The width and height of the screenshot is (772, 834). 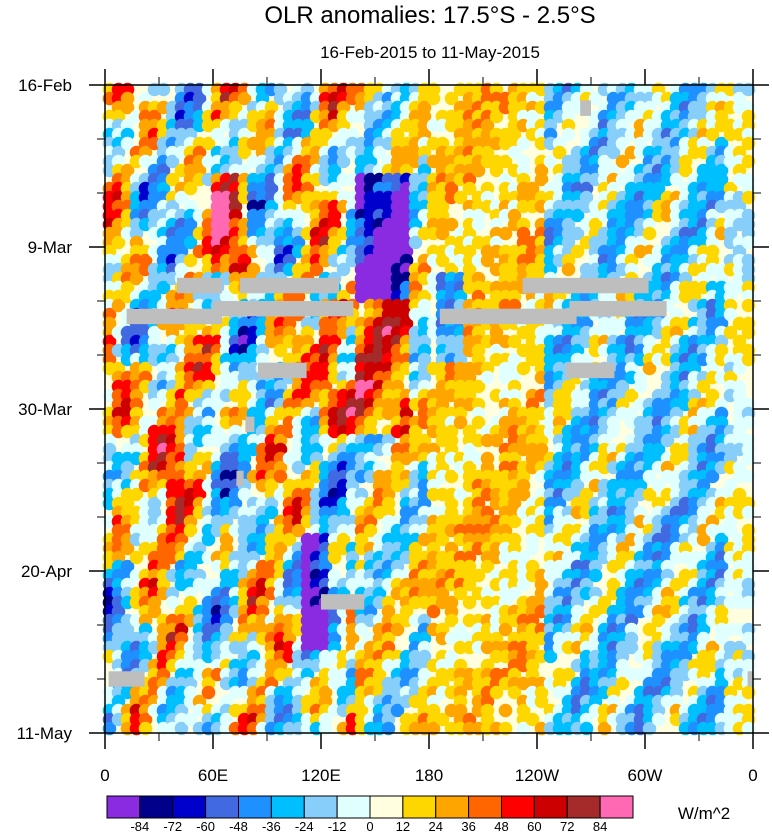 What do you see at coordinates (321, 775) in the screenshot?
I see `x-tick-label: 120E` at bounding box center [321, 775].